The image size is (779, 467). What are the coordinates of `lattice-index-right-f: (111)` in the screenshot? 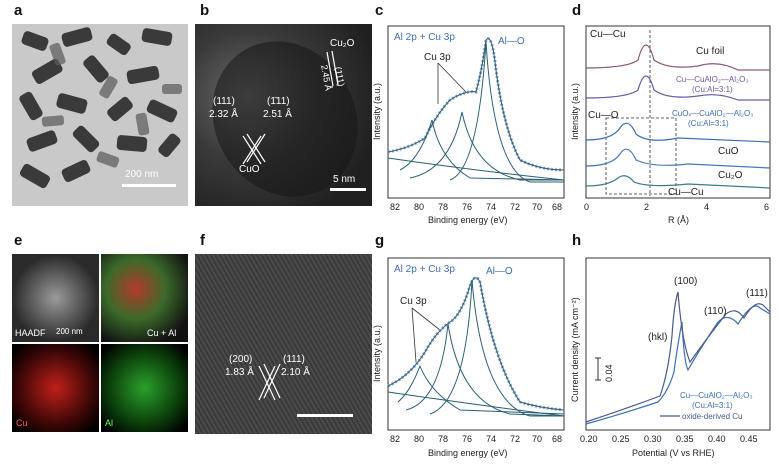 It's located at (294, 359).